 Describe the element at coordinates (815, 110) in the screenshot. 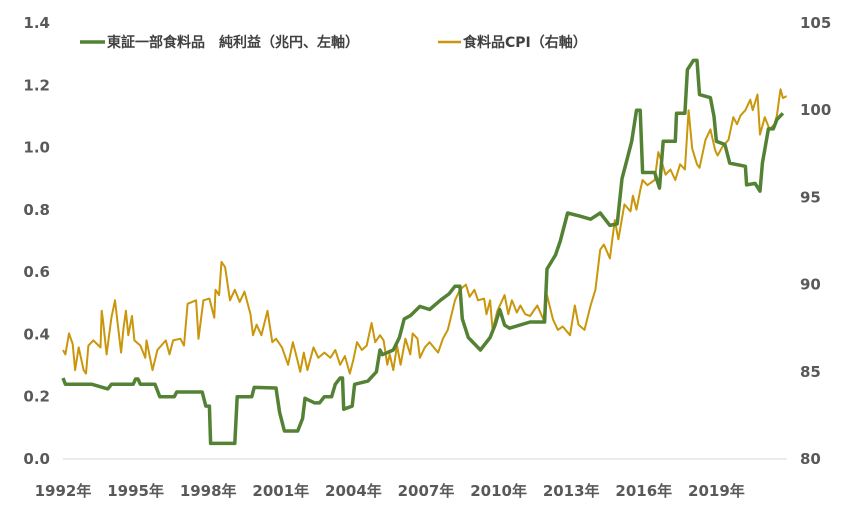

I see `y-right-tick-label: 100` at that location.